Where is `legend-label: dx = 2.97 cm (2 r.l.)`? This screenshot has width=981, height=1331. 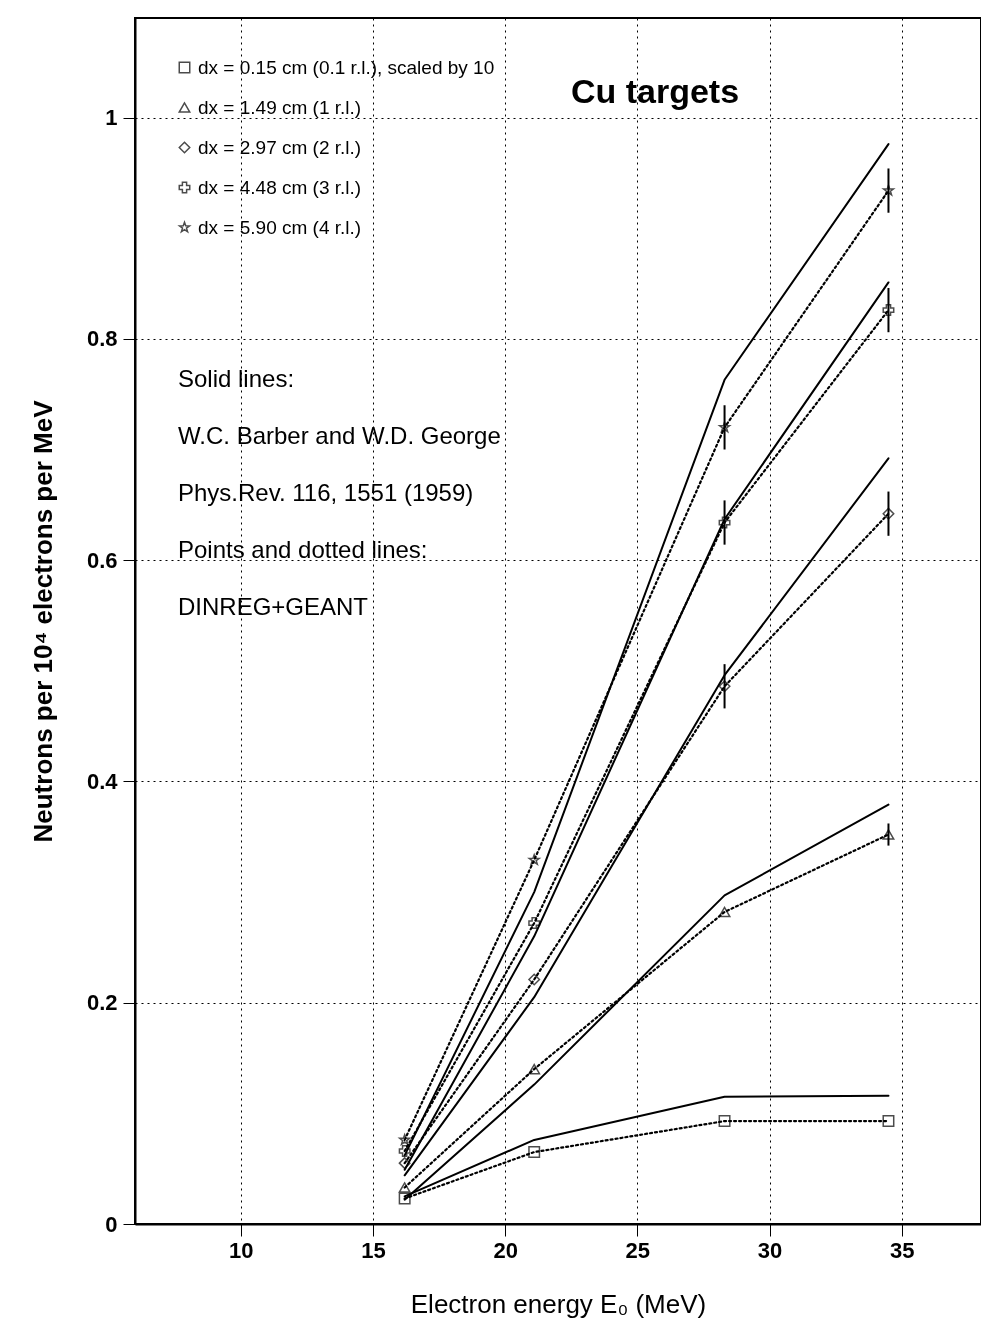 legend-label: dx = 2.97 cm (2 r.l.) is located at coordinates (280, 147).